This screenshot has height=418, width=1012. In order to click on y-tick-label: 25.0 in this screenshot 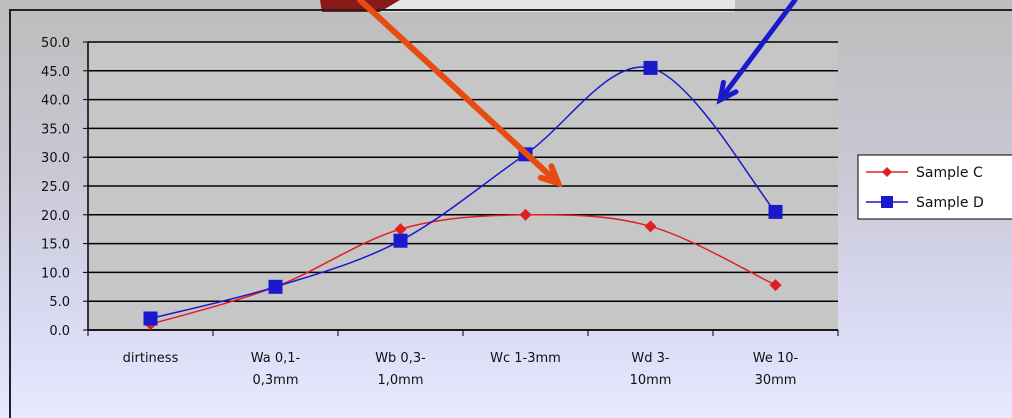, I will do `click(55, 187)`.